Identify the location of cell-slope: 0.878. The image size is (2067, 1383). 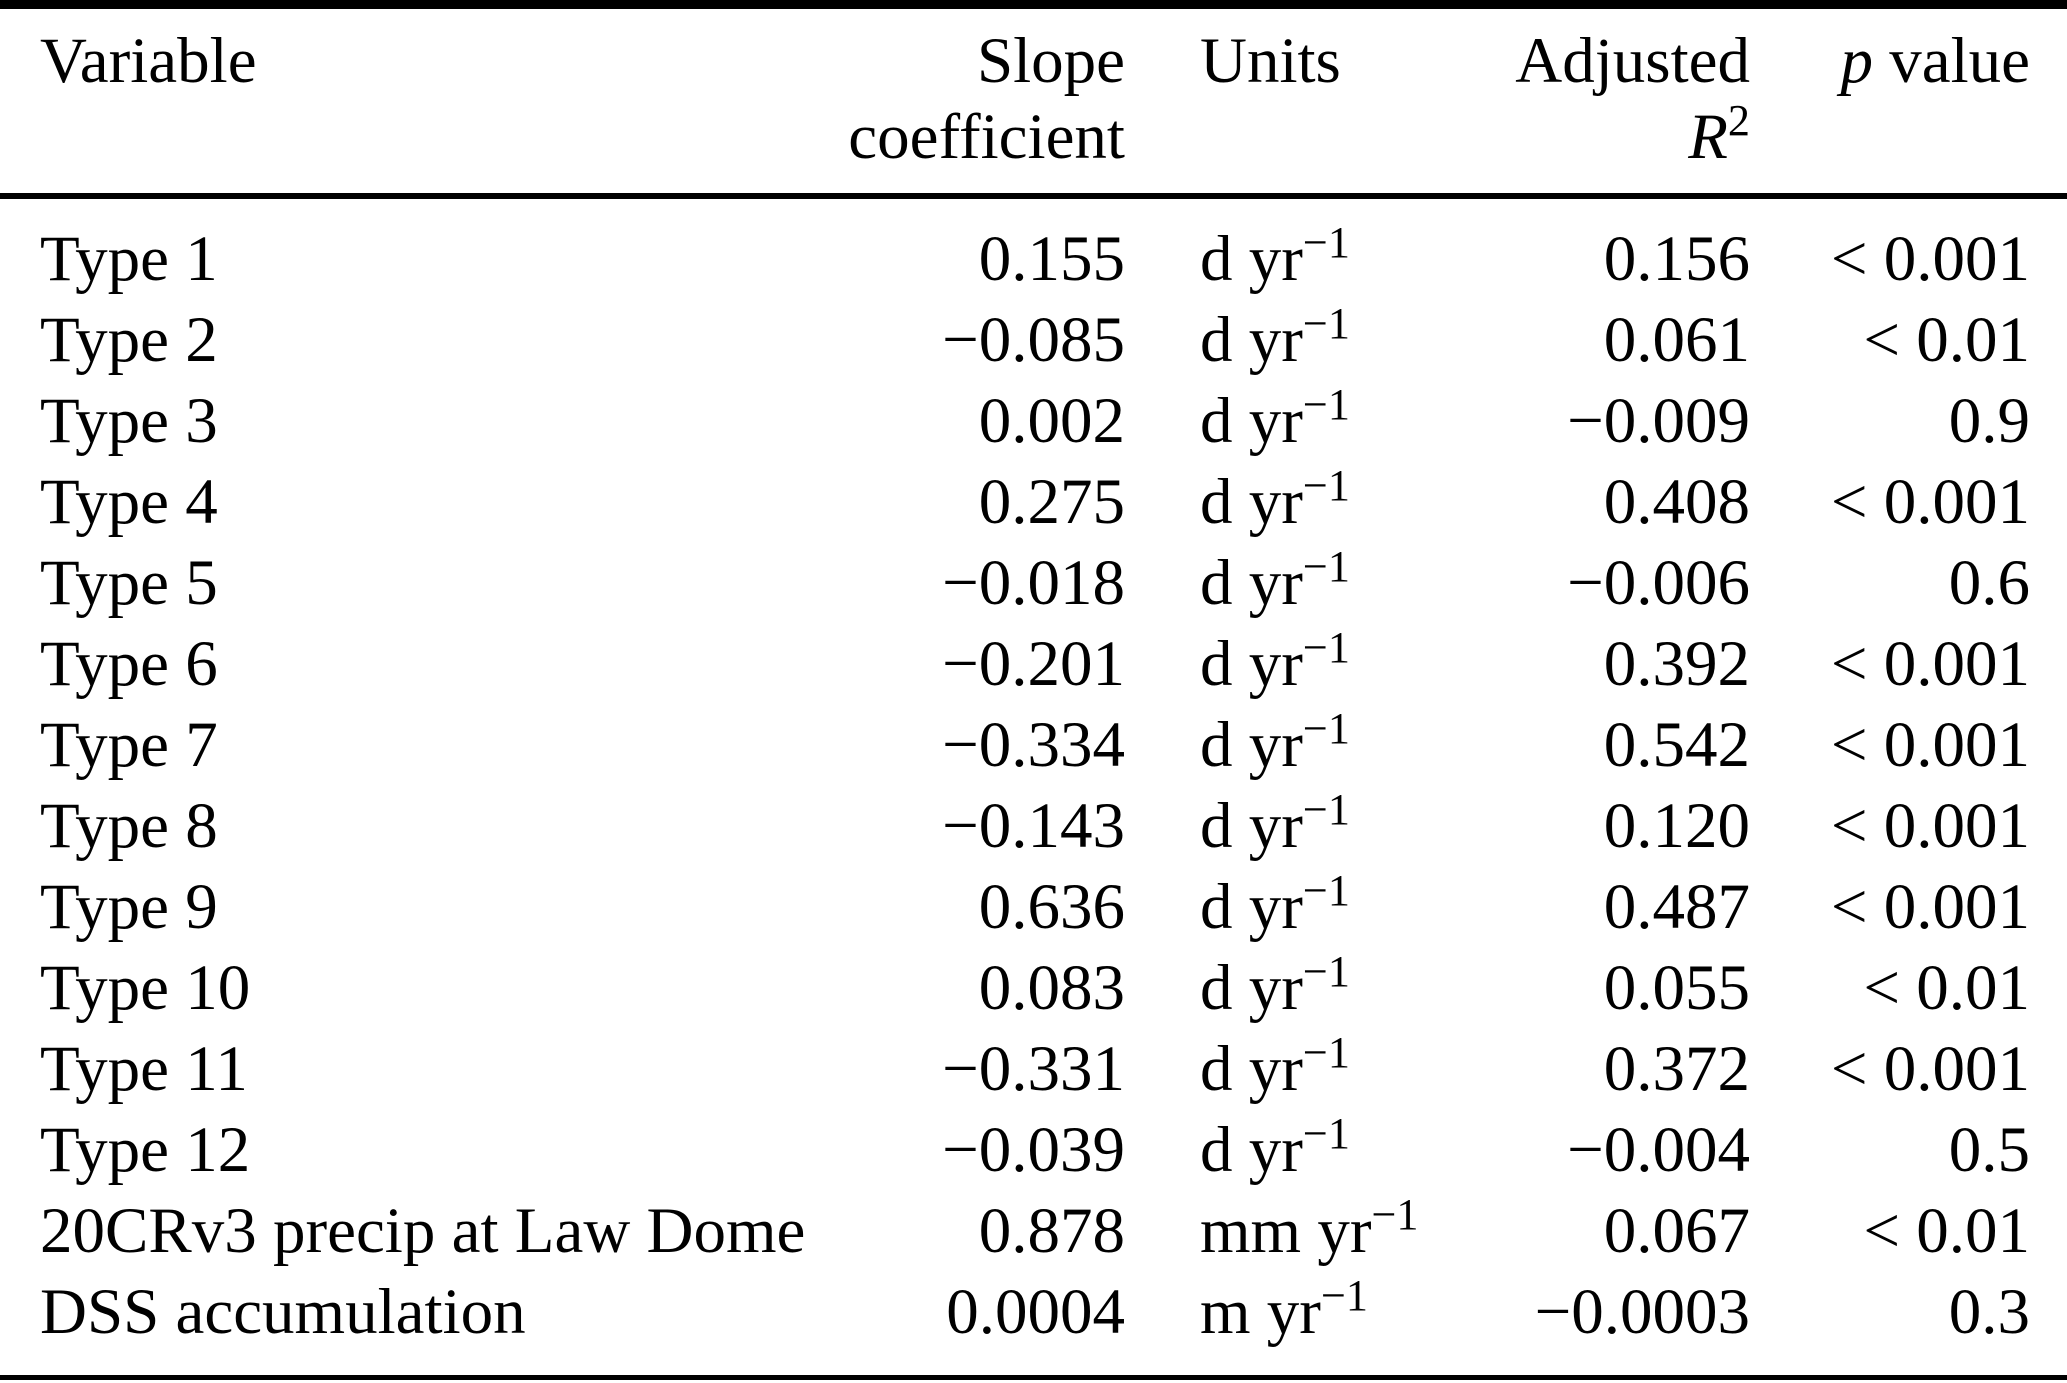
(1051, 1231).